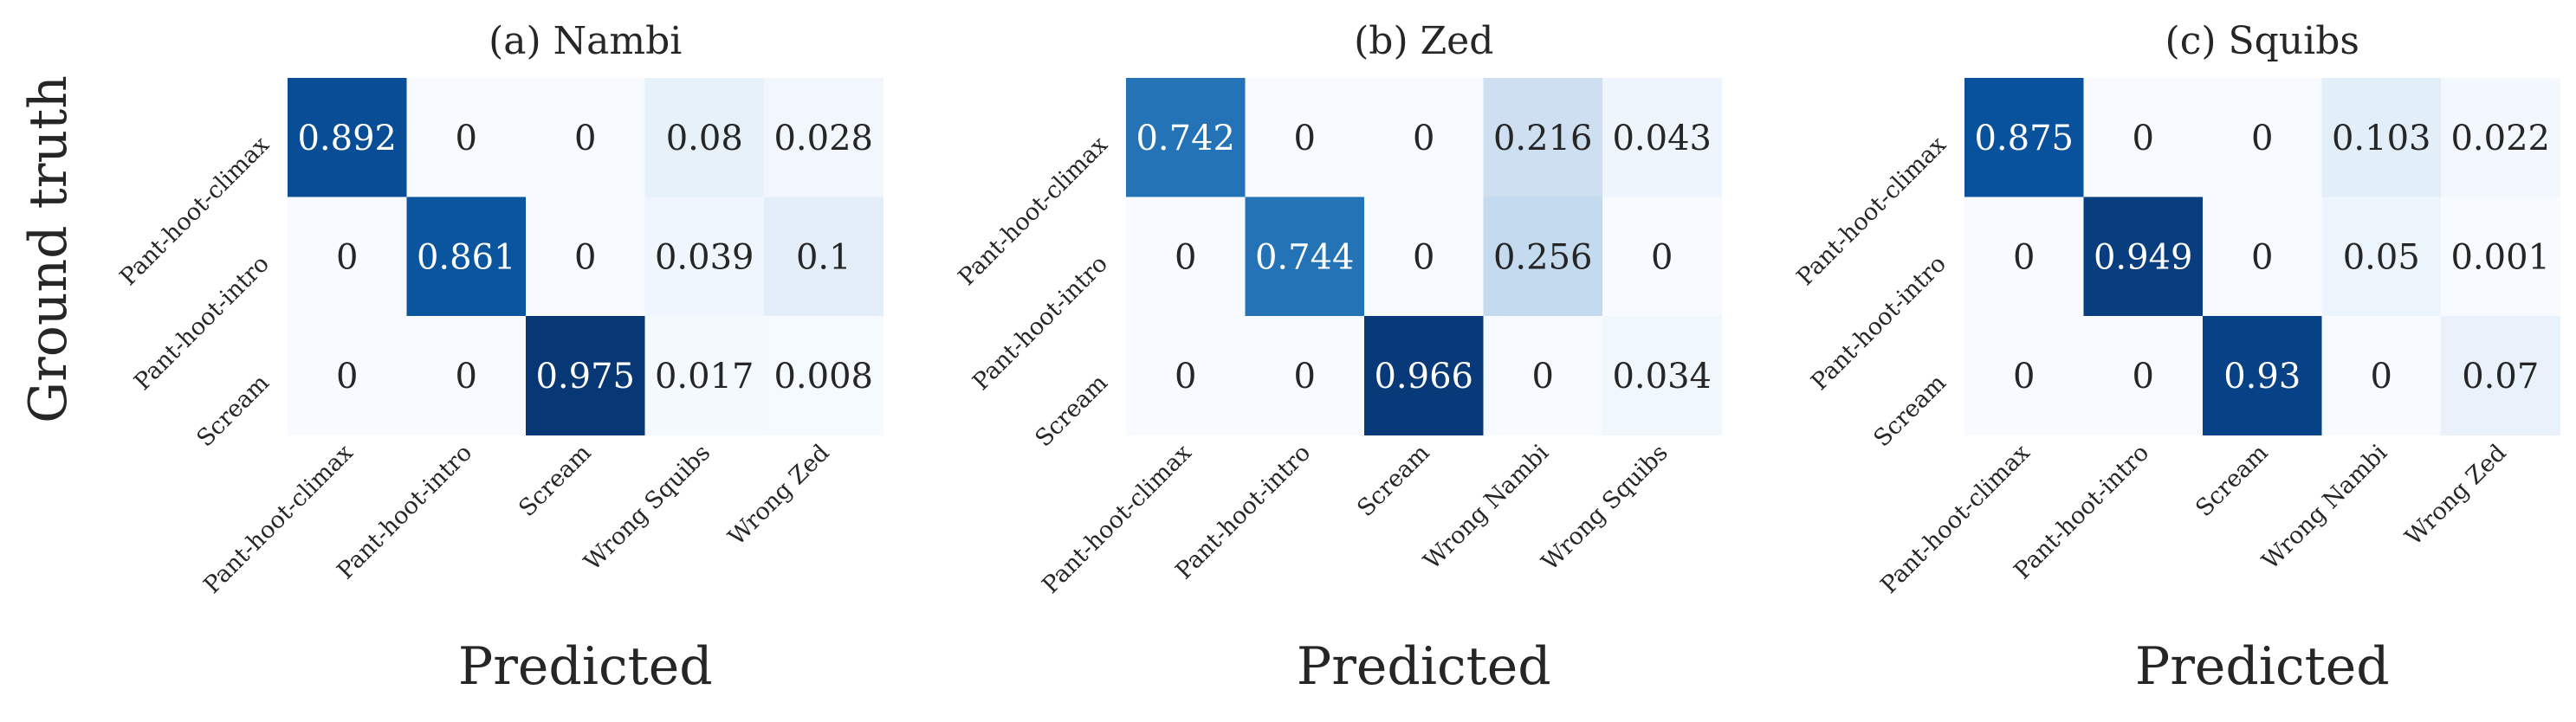  I want to click on cell-value-label: 0.017, so click(704, 376).